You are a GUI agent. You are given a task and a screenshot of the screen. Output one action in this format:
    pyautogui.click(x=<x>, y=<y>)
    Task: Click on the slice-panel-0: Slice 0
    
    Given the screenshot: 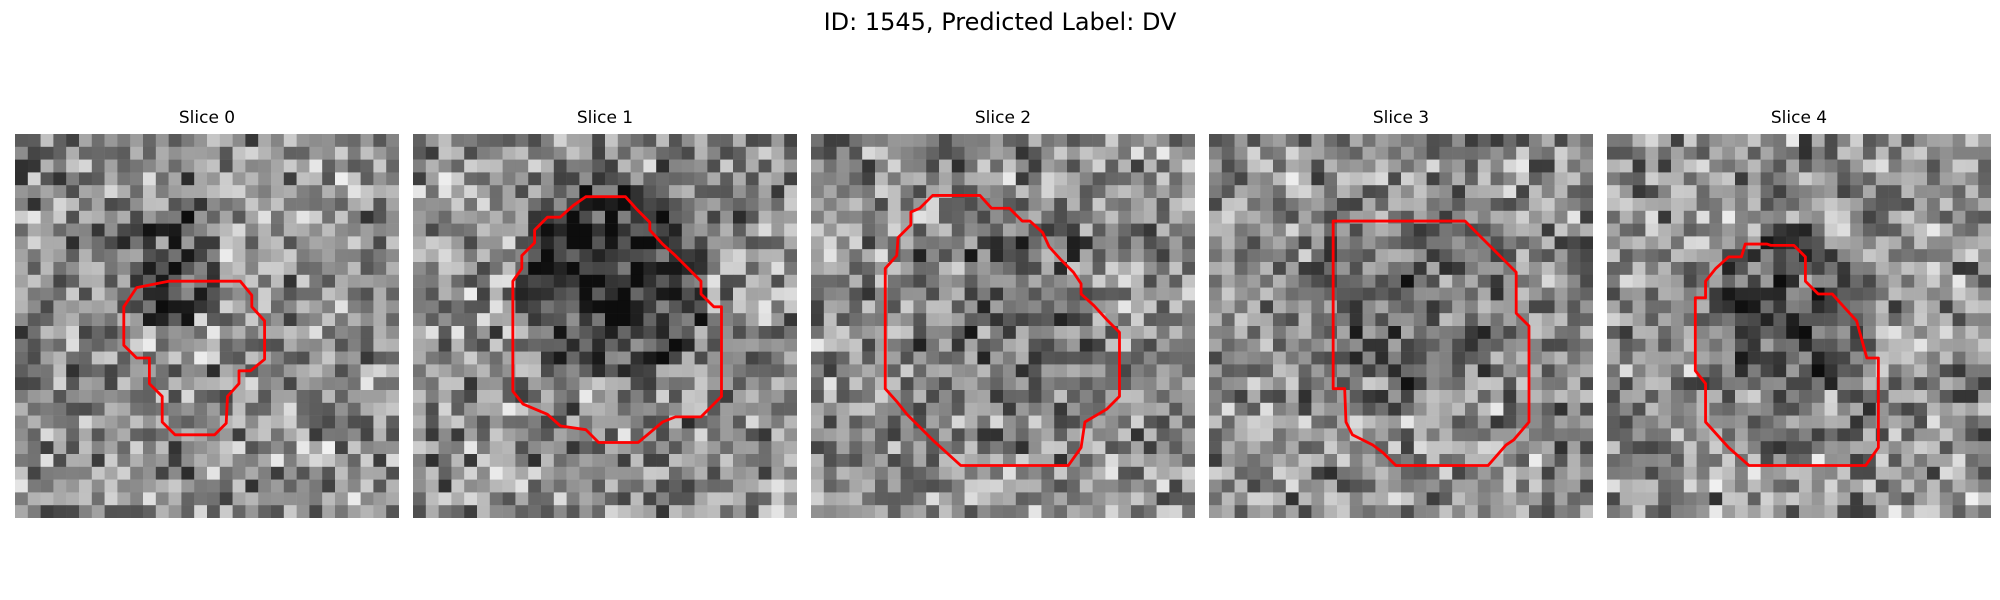 What is the action you would take?
    pyautogui.click(x=207, y=319)
    